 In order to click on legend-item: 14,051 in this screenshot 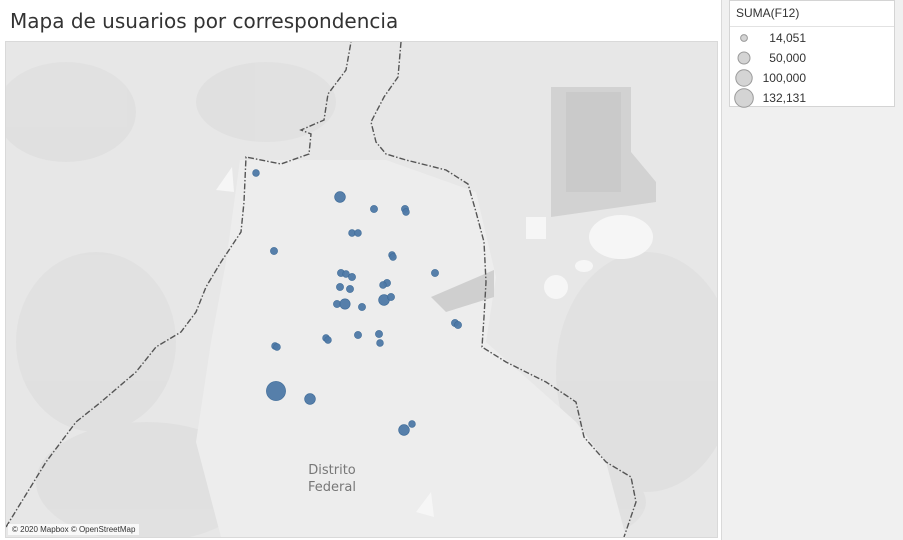, I will do `click(812, 38)`.